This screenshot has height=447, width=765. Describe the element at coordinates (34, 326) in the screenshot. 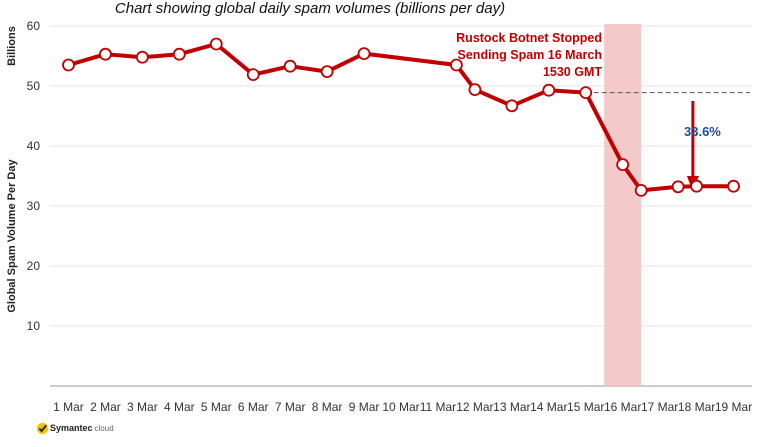

I see `y-tick-label: 10` at that location.